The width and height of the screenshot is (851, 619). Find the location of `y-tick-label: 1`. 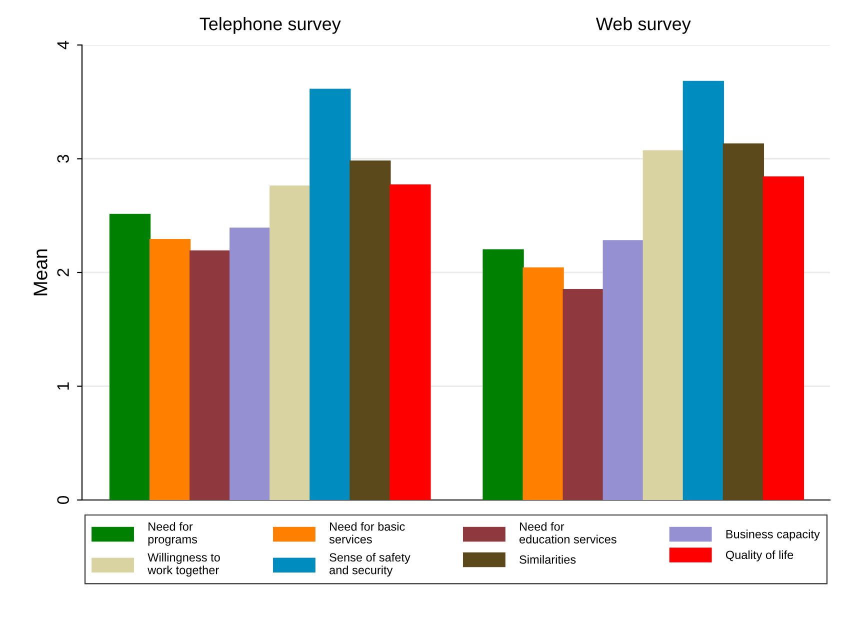

y-tick-label: 1 is located at coordinates (63, 386).